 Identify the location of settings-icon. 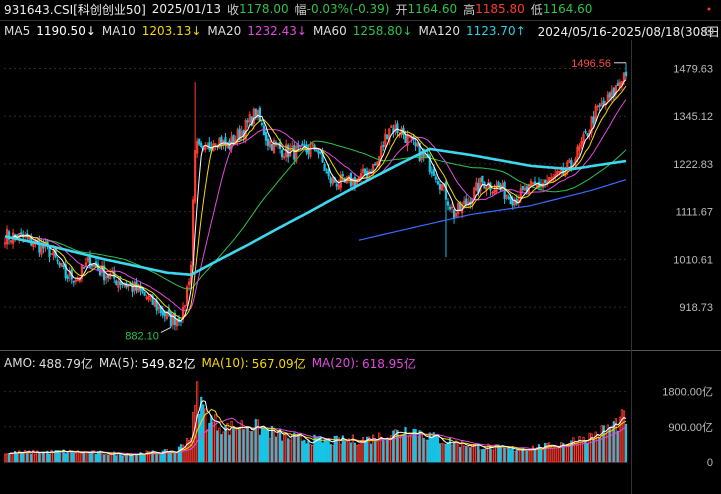
(709, 31).